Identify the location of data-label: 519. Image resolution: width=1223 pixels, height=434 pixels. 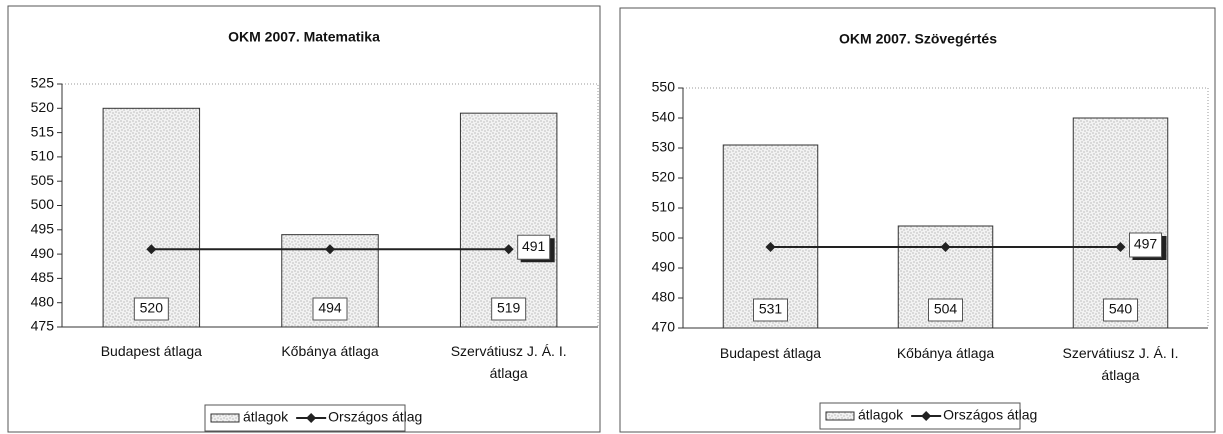
(509, 308).